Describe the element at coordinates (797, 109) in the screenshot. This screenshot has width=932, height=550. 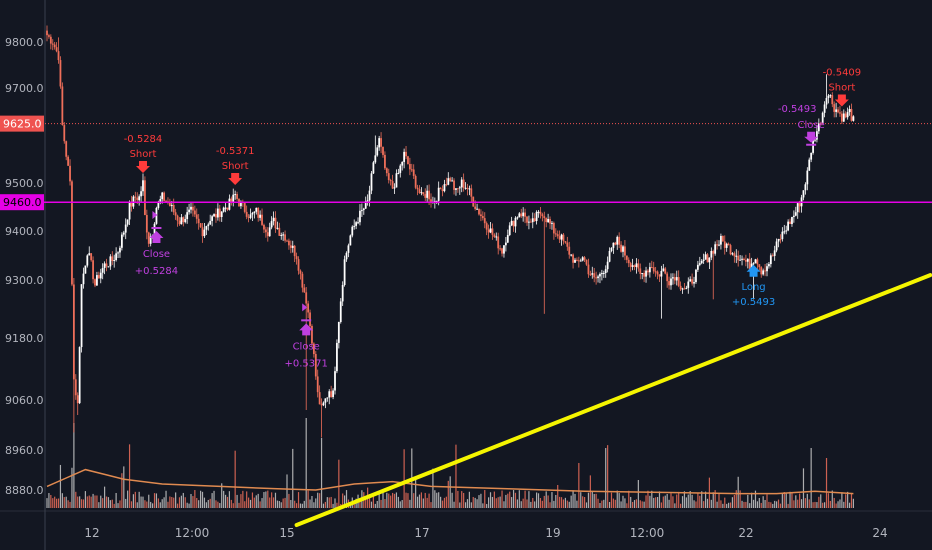
I see `close-value: -0.5493` at that location.